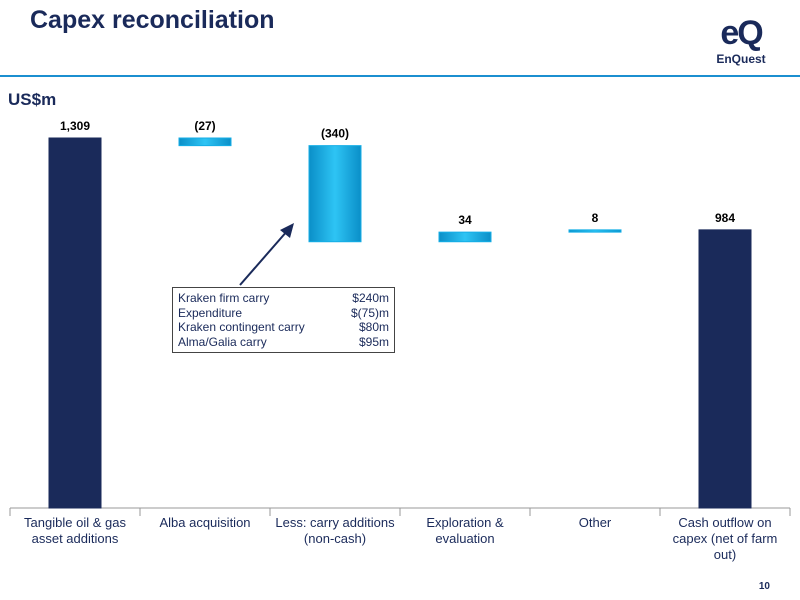 The width and height of the screenshot is (800, 600). I want to click on x-tick-label: Less: carry additions (non-cash), so click(335, 530).